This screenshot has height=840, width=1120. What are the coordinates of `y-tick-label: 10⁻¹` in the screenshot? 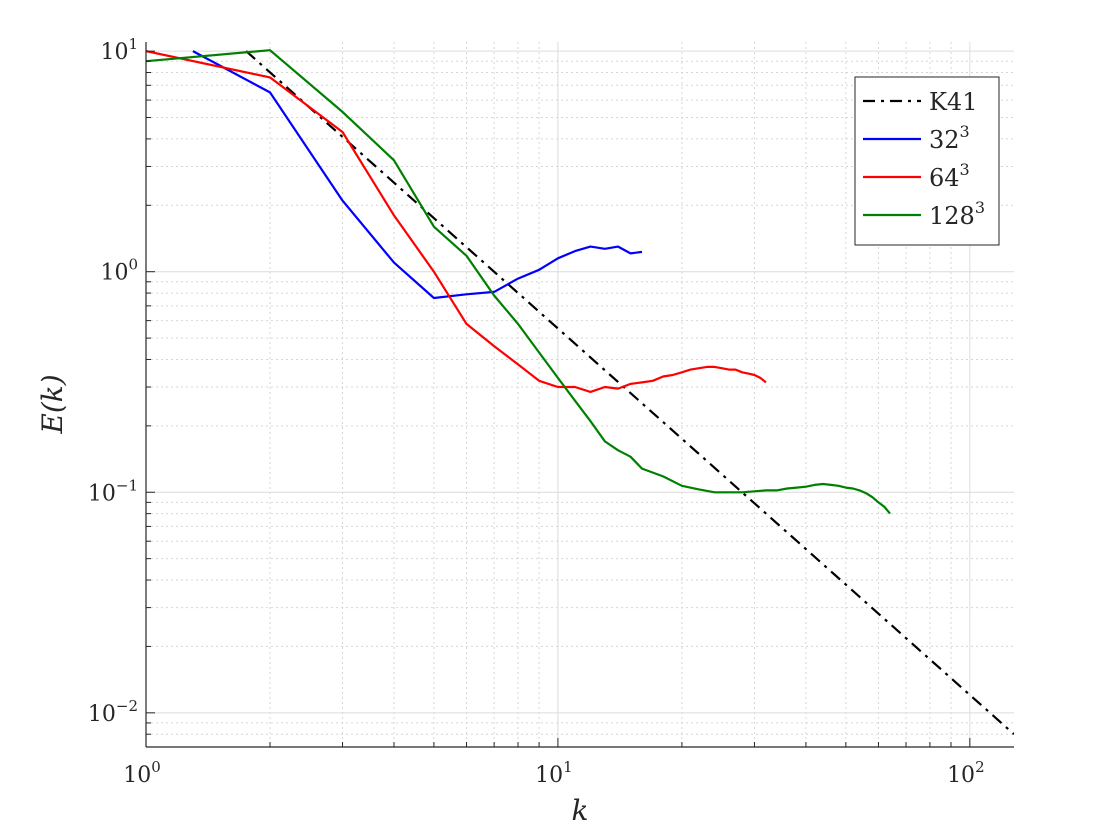 It's located at (113, 491).